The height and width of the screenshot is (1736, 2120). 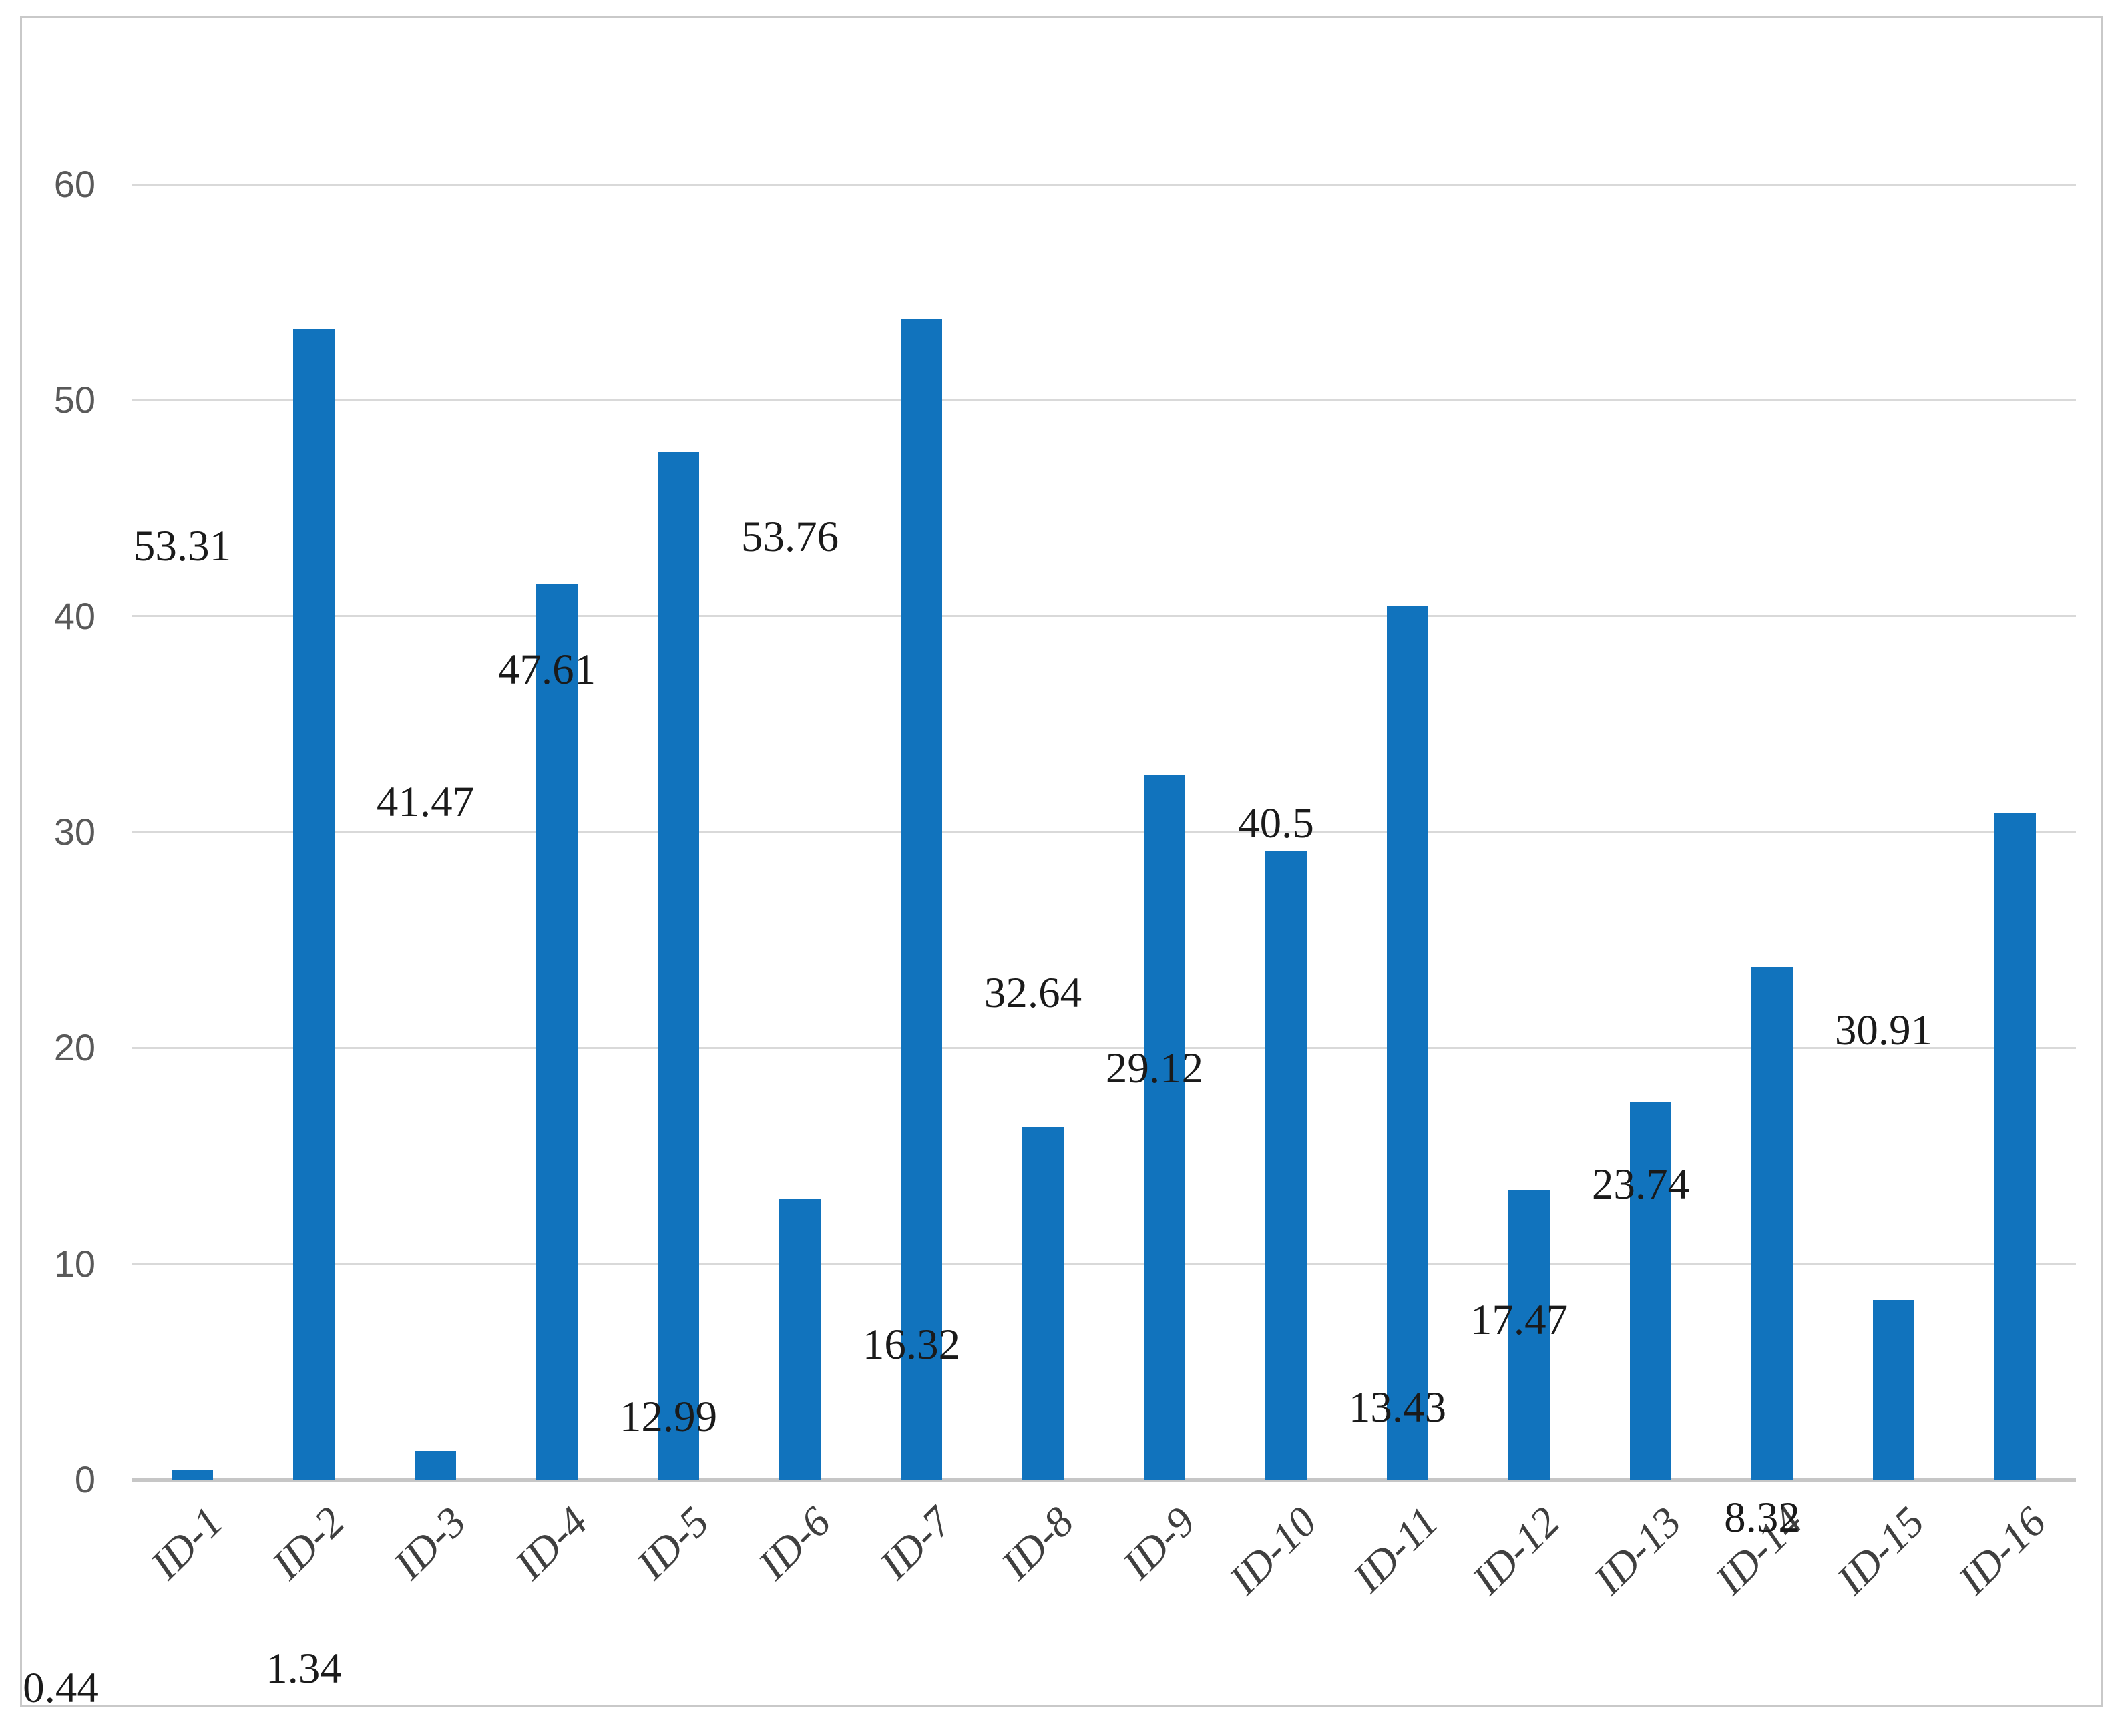 What do you see at coordinates (1033, 992) in the screenshot?
I see `bar-value-label: 32.64` at bounding box center [1033, 992].